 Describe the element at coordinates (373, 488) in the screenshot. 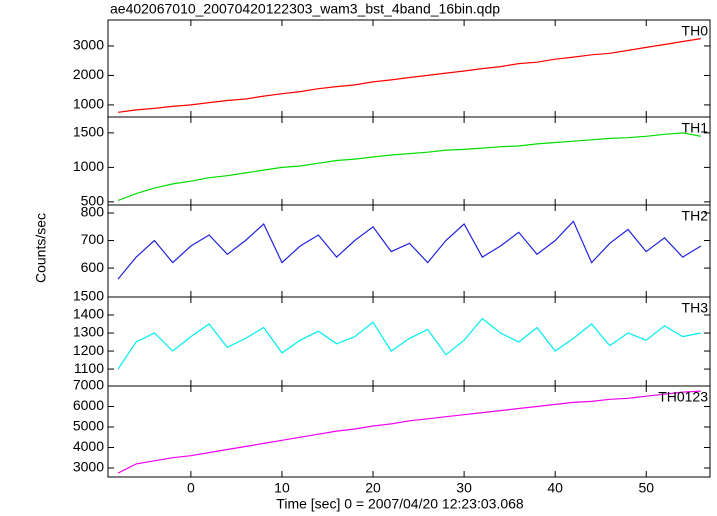

I see `x-tick-label: 20` at that location.